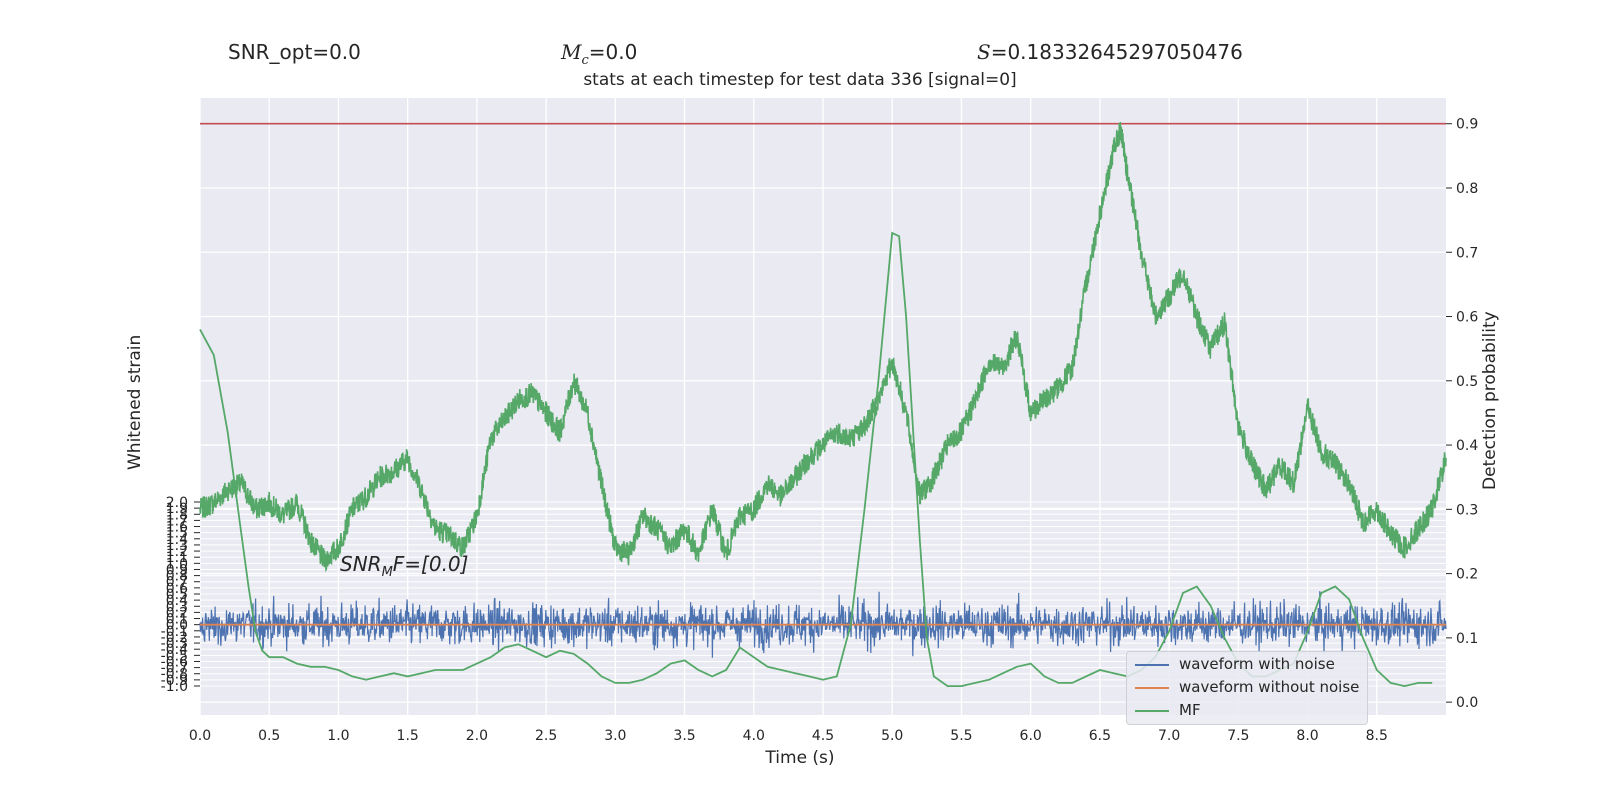 Image resolution: width=1600 pixels, height=800 pixels. Describe the element at coordinates (1467, 189) in the screenshot. I see `y-tick-label: 0.8` at that location.